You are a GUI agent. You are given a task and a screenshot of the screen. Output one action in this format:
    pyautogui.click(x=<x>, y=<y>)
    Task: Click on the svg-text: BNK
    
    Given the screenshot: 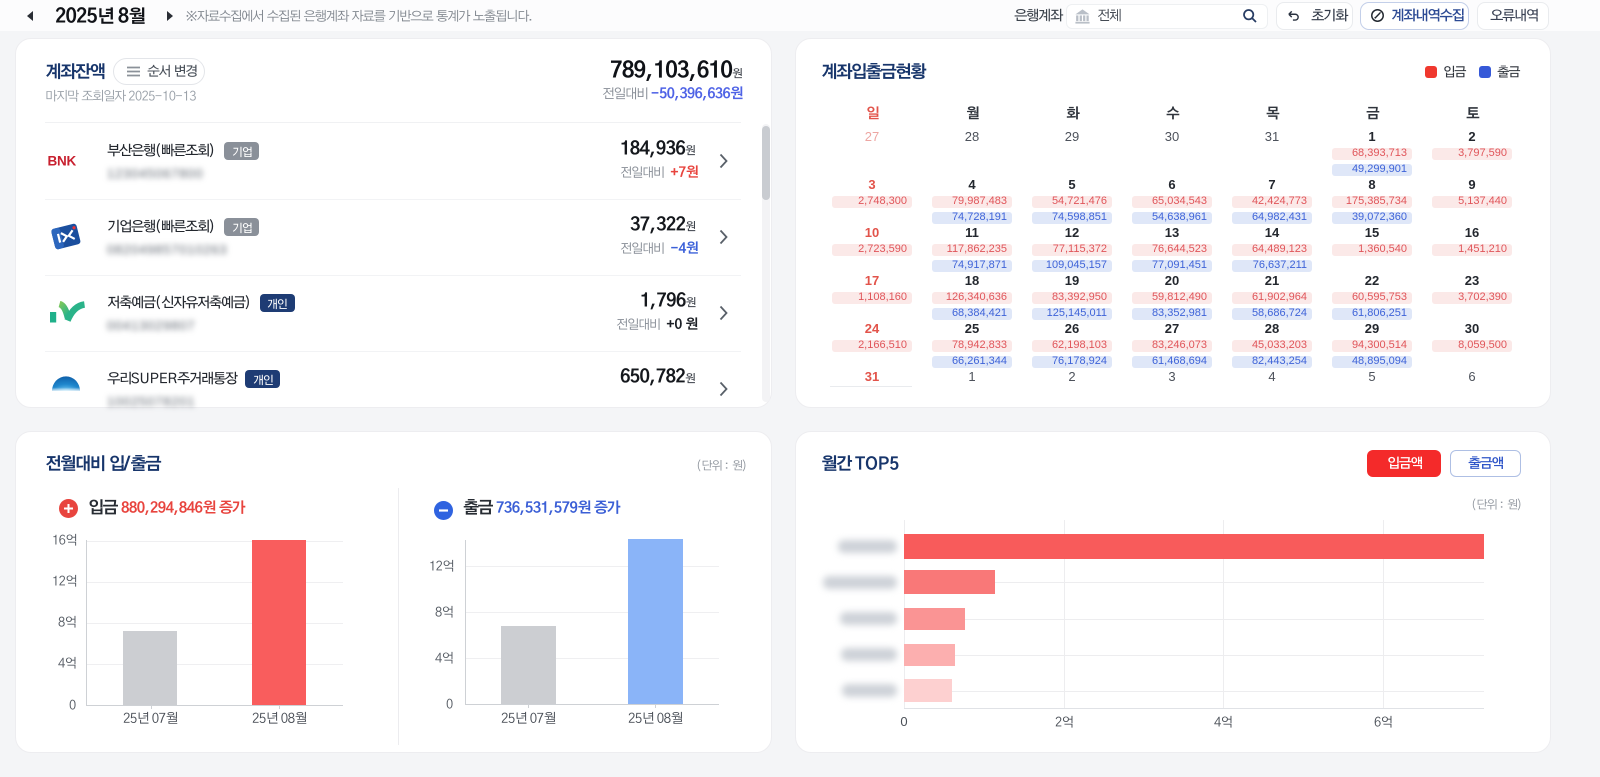 What is the action you would take?
    pyautogui.click(x=62, y=161)
    